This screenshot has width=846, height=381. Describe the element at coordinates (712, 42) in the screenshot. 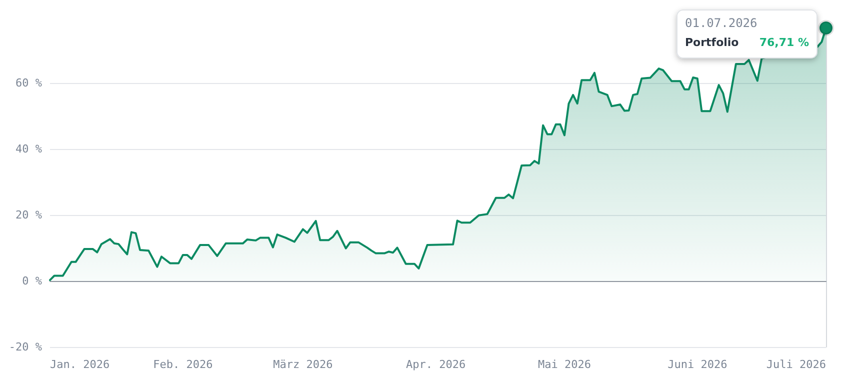

I see `series-label: Portfolio` at that location.